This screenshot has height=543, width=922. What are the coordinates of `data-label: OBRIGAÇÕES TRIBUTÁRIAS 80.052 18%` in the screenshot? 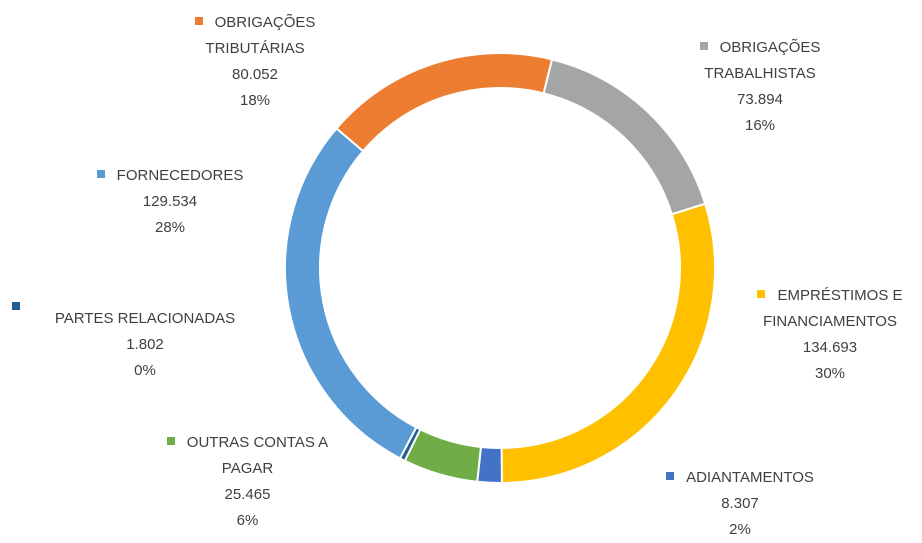 It's located at (255, 62).